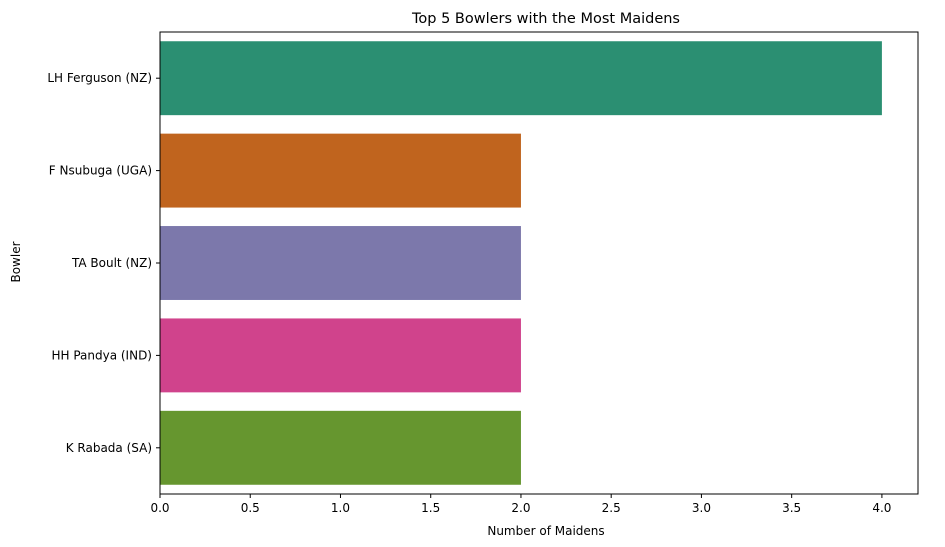  What do you see at coordinates (545, 531) in the screenshot?
I see `x-axis-label: Number of Maidens` at bounding box center [545, 531].